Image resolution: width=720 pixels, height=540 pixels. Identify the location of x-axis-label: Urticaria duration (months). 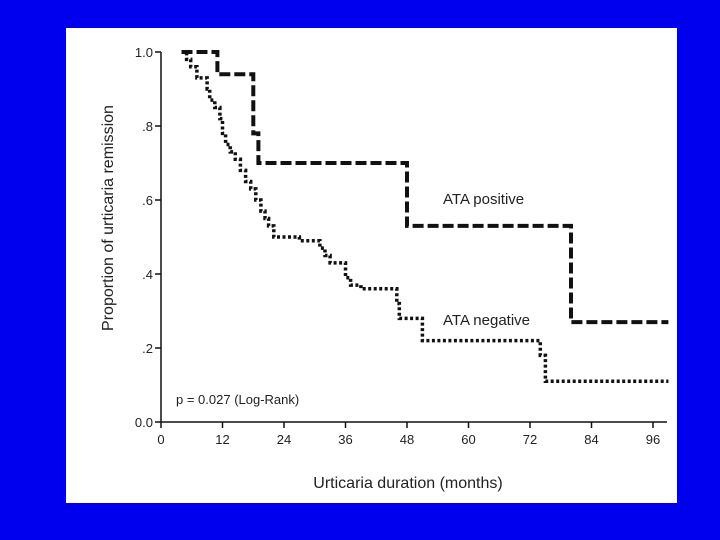
(407, 483).